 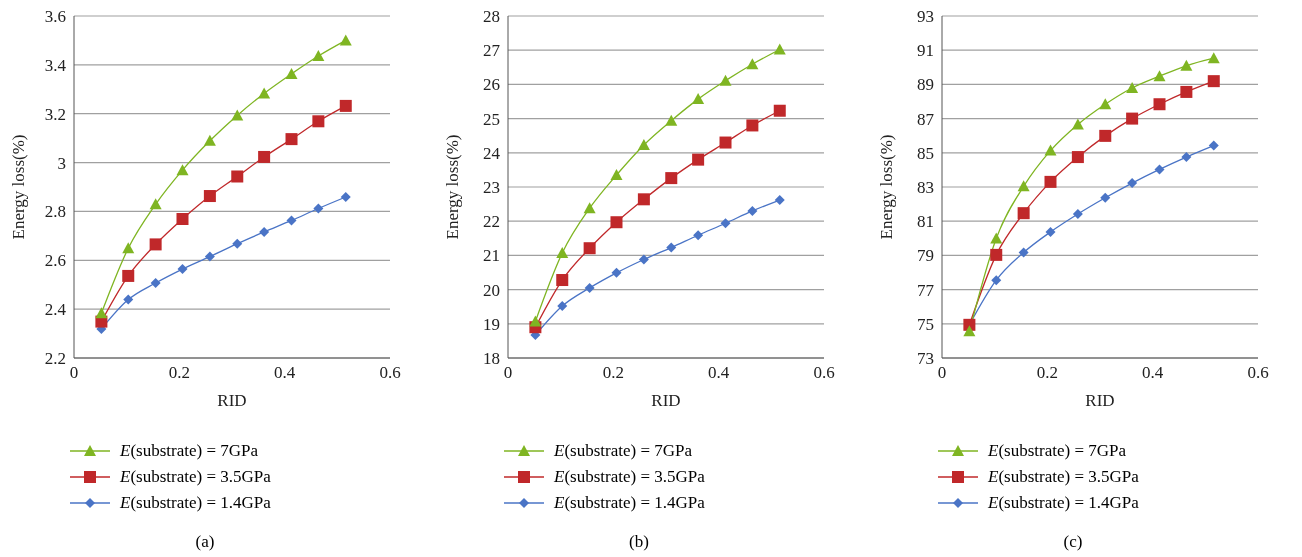 What do you see at coordinates (55, 114) in the screenshot?
I see `y-tick-label: 3.2` at bounding box center [55, 114].